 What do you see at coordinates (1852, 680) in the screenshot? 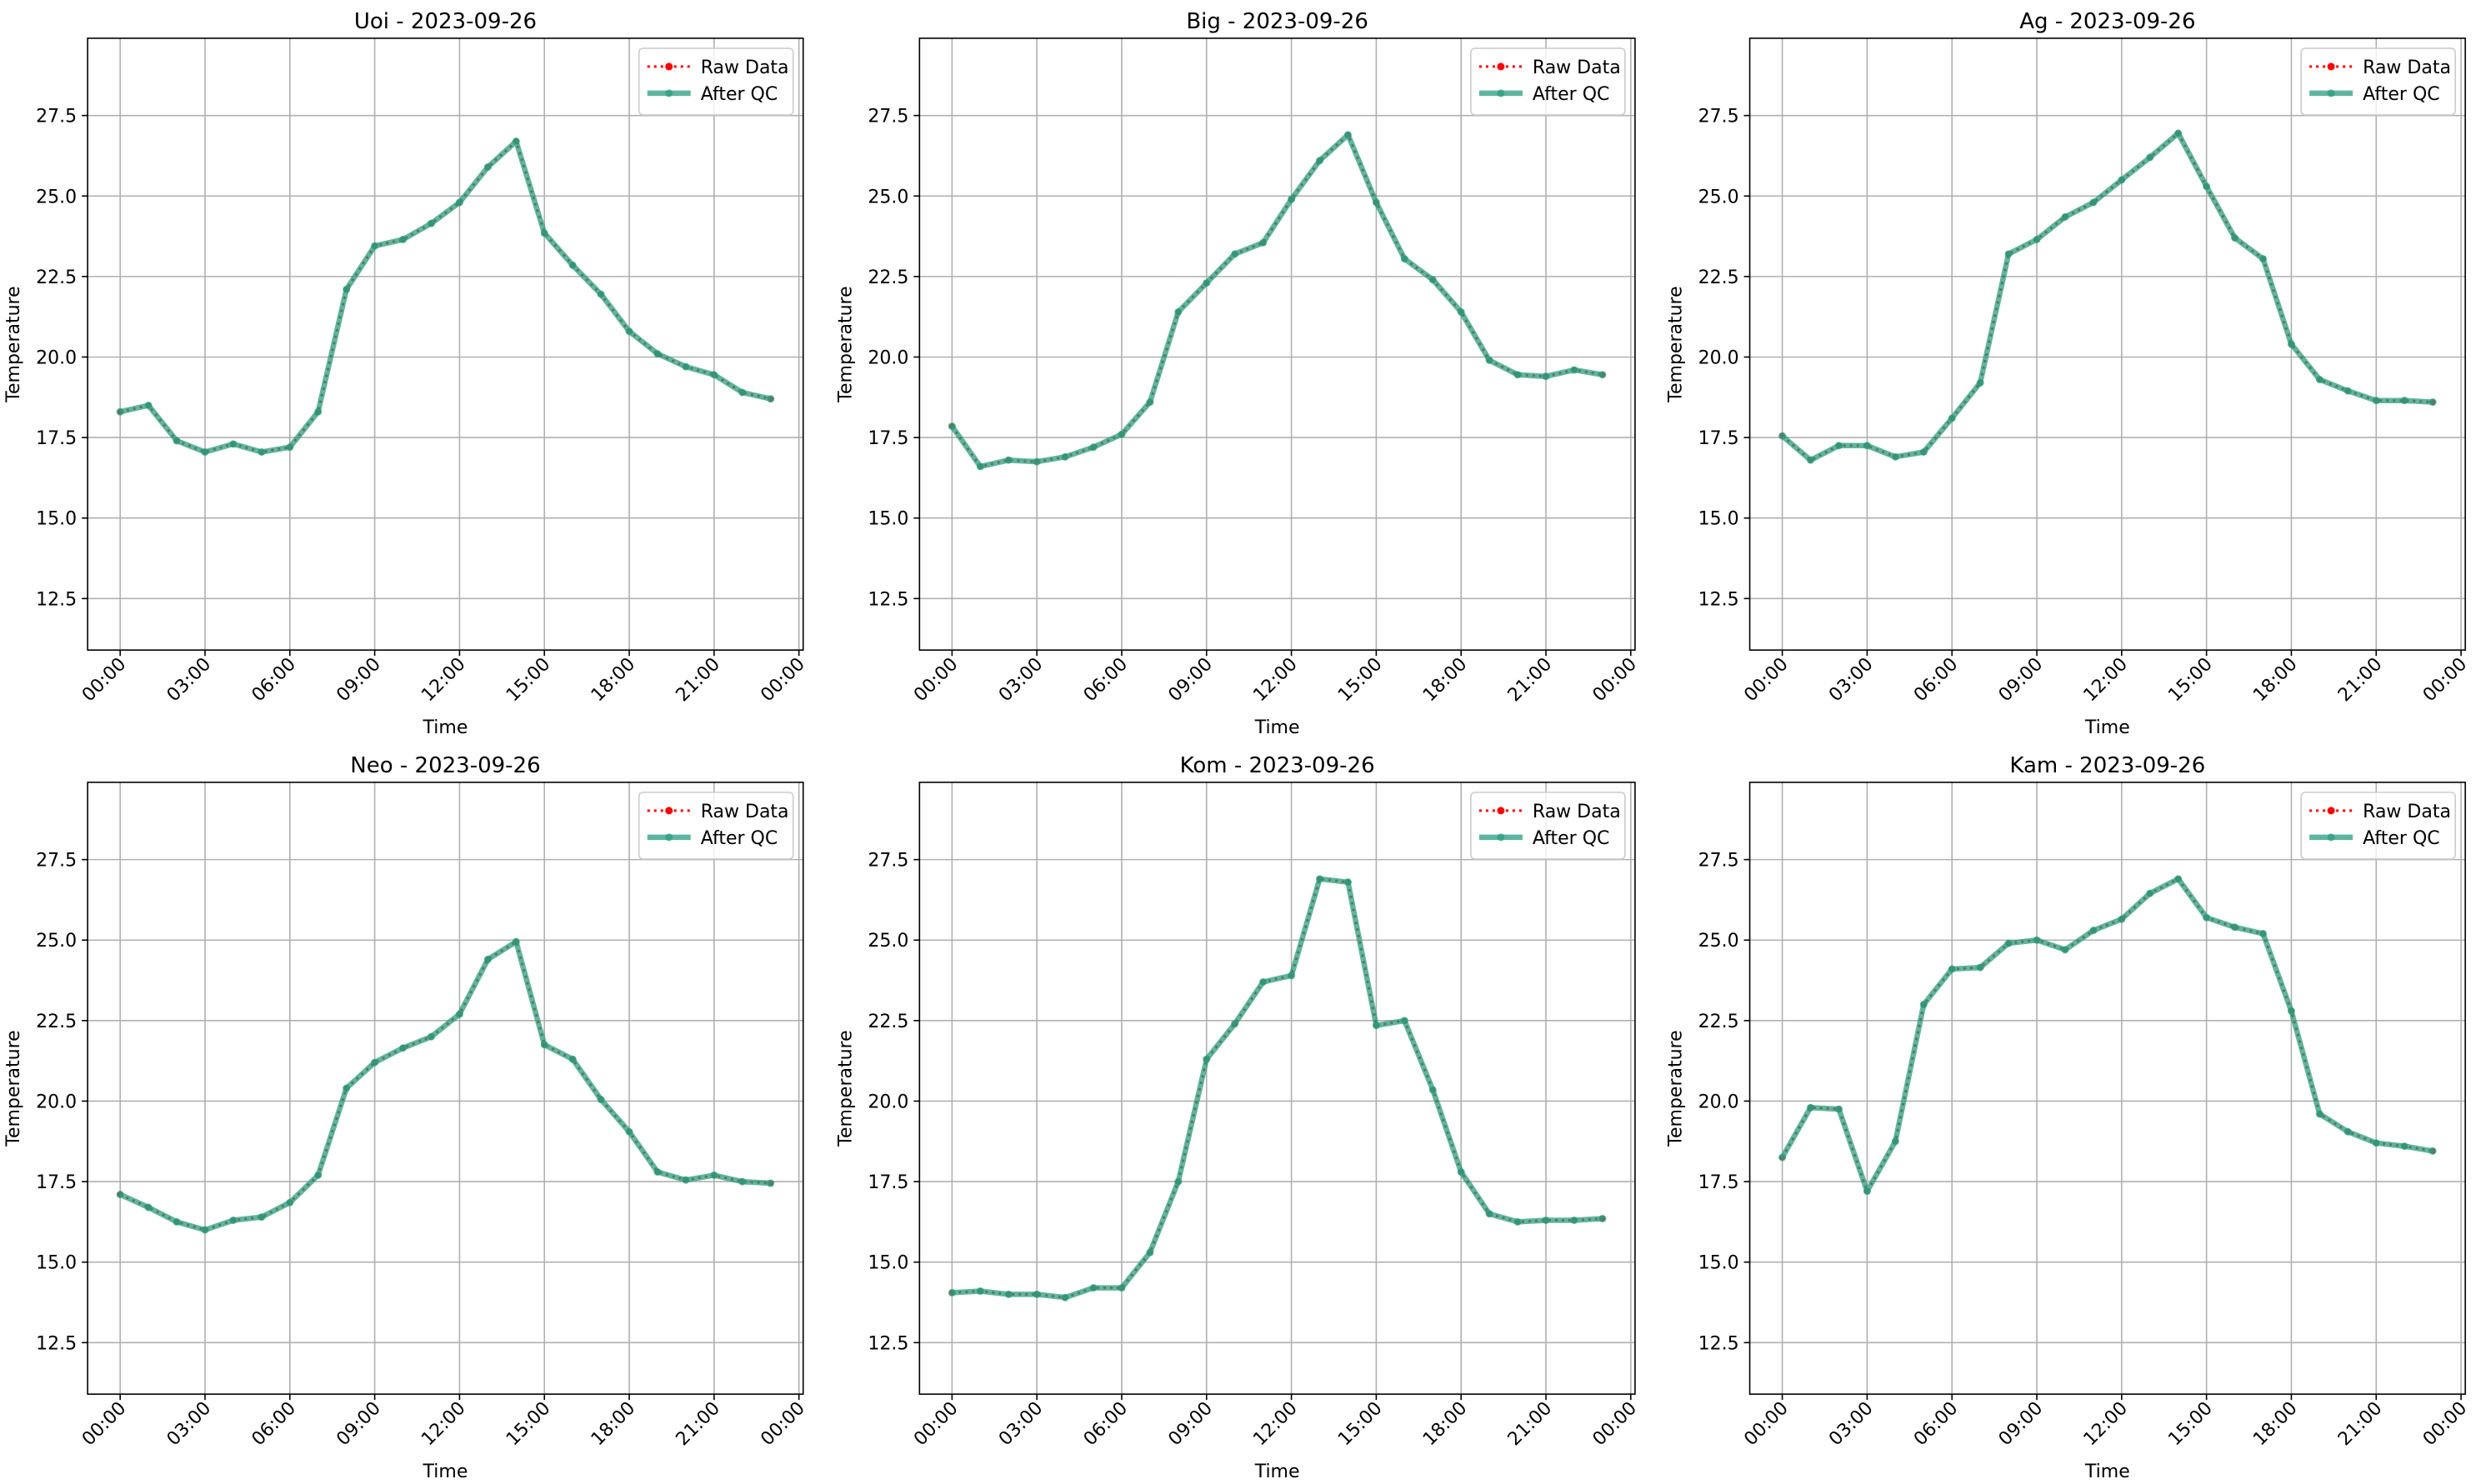
I see `x-tick-label: 03:00` at bounding box center [1852, 680].